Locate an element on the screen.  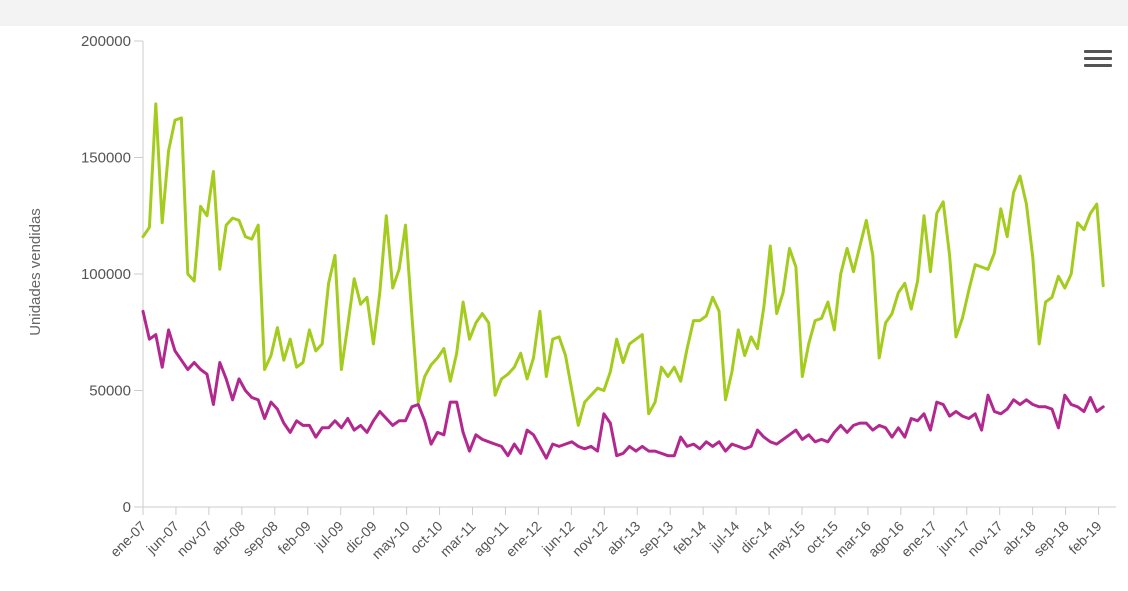
top-band is located at coordinates (564, 13).